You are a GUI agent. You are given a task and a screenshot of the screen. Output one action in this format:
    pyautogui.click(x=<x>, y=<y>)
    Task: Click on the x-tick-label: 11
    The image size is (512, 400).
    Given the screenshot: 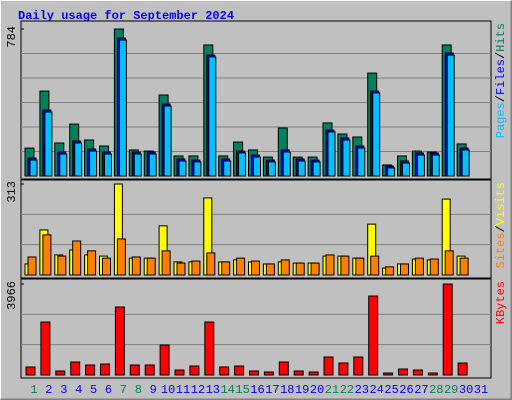 What is the action you would take?
    pyautogui.click(x=183, y=390)
    